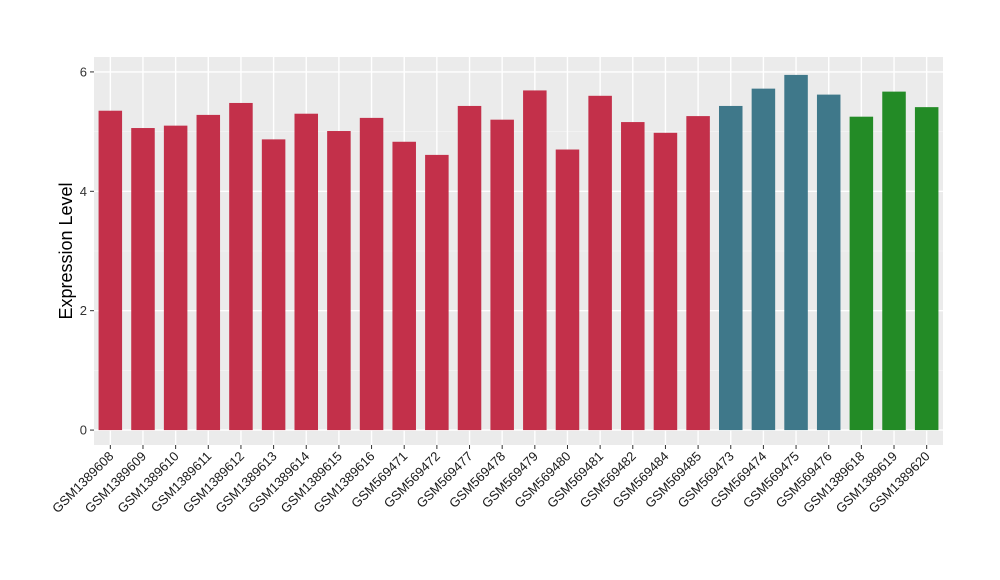 This screenshot has width=1000, height=580. I want to click on bar-GSM1389612, so click(241, 266).